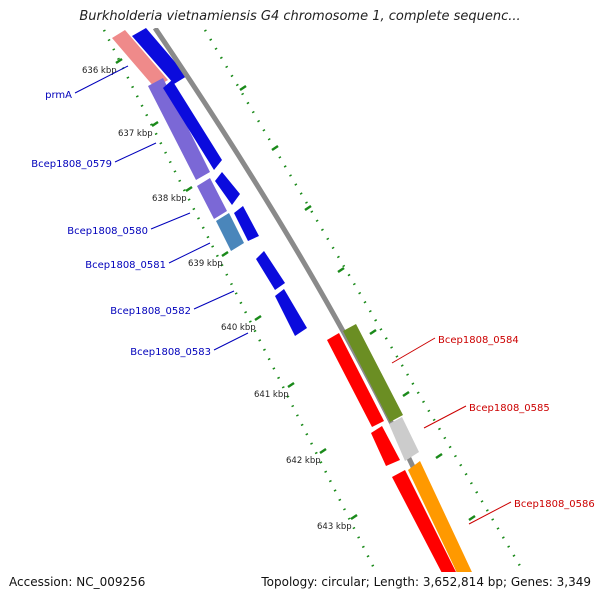  Describe the element at coordinates (125, 265) in the screenshot. I see `gene-label: Bcep1808_0581` at that location.